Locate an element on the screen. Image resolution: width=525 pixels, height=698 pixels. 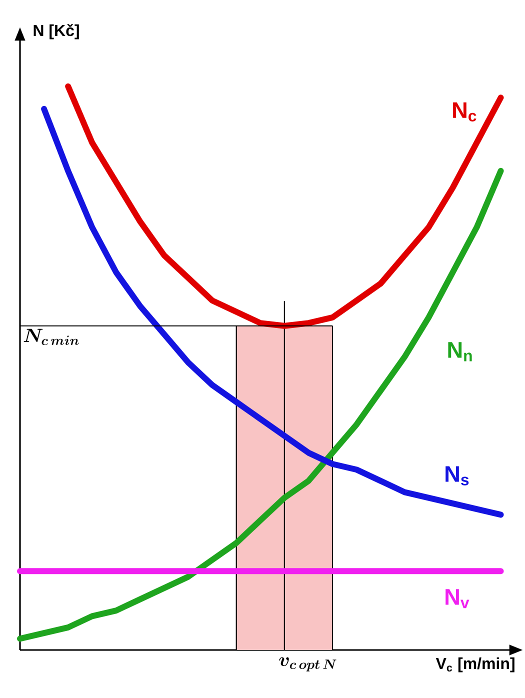
x-axis-title: V$_{c}$ [m/min] is located at coordinates (475, 664).